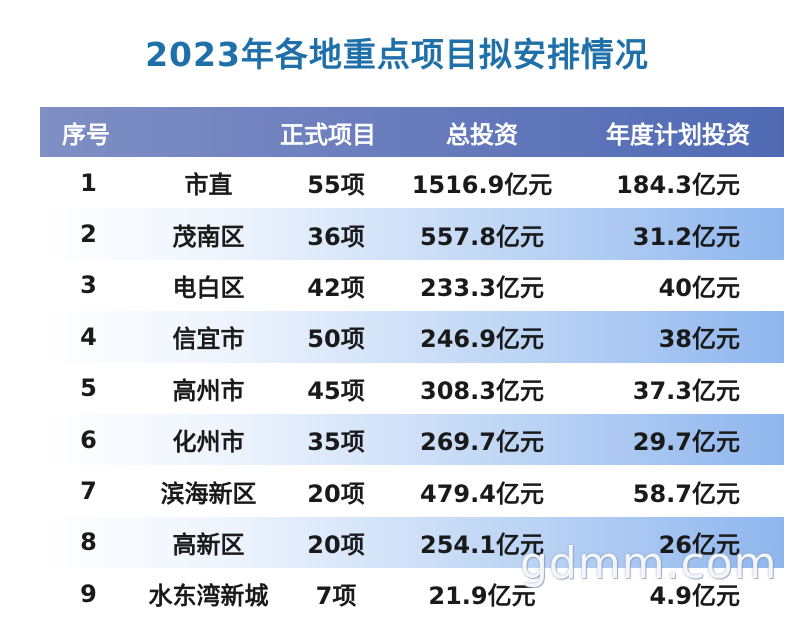  I want to click on cell-investment: 21.9亿元, so click(482, 596).